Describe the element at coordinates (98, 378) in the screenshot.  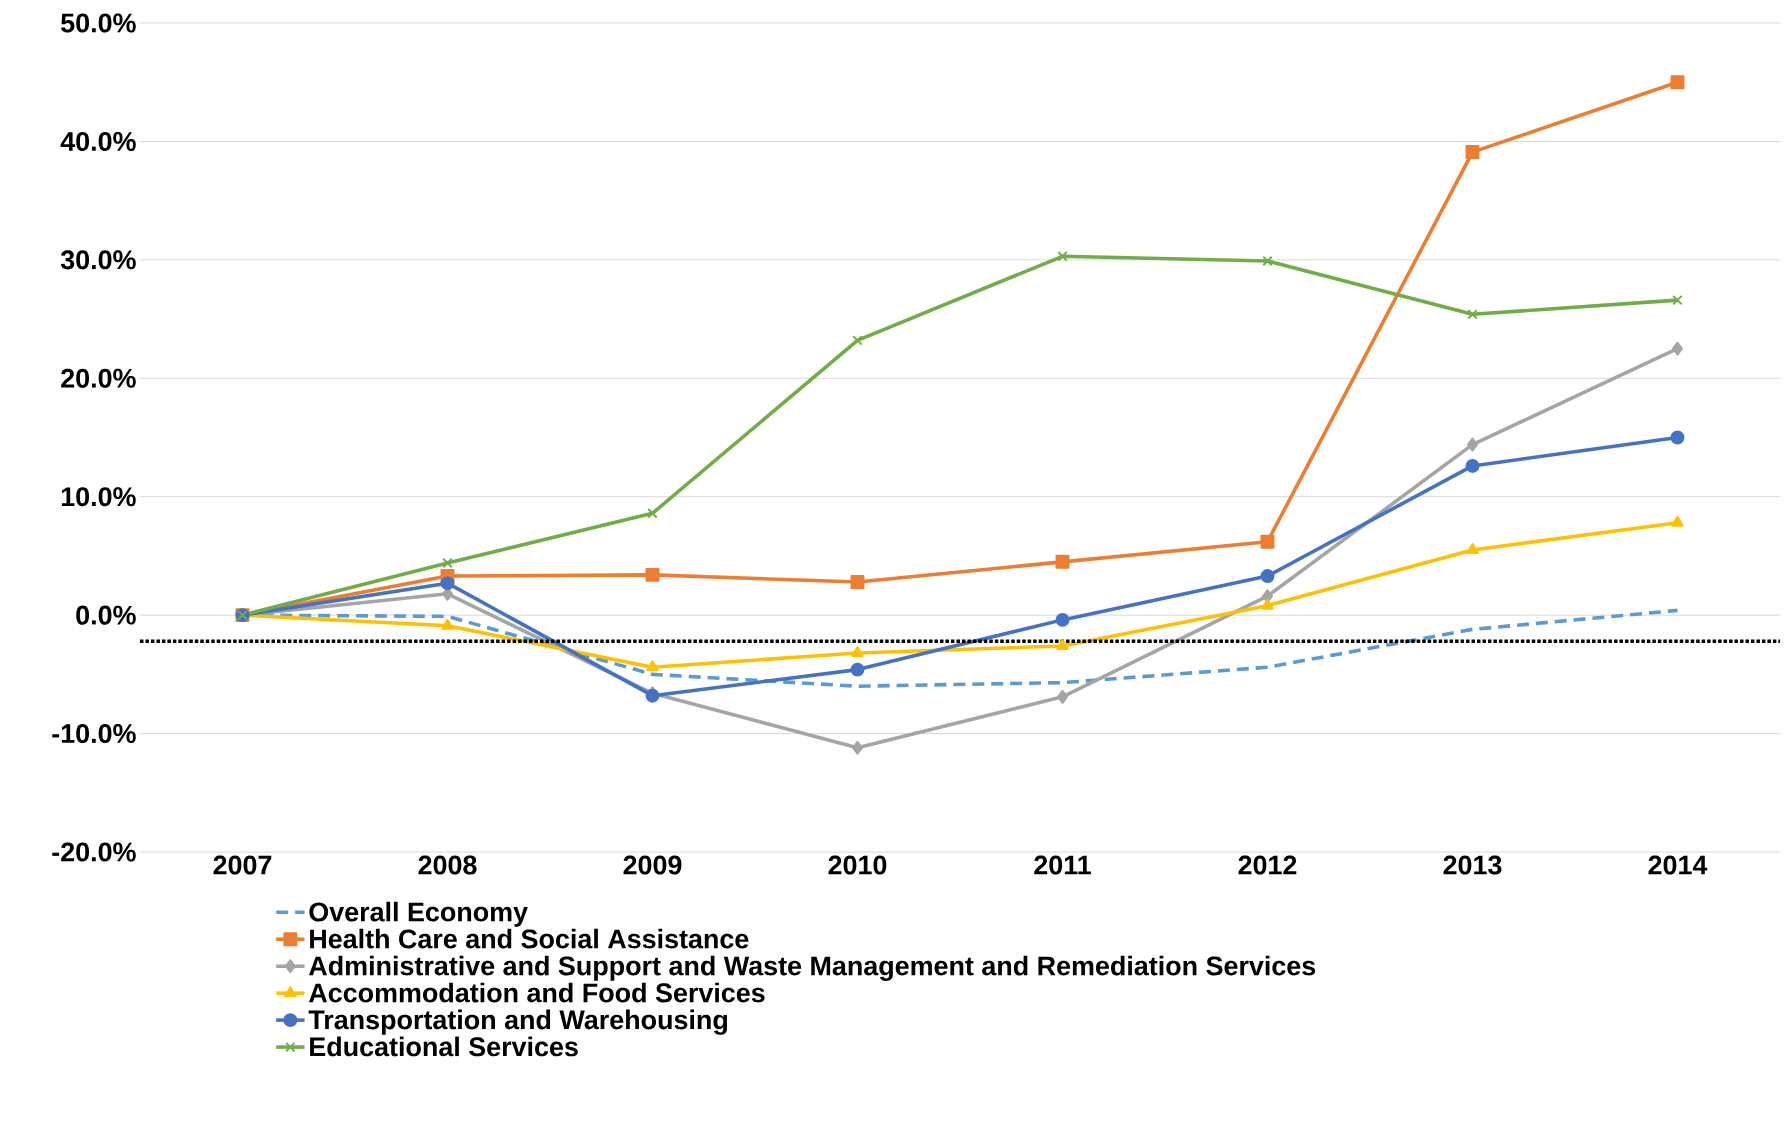
I see `y-tick-label: 20.0%` at that location.